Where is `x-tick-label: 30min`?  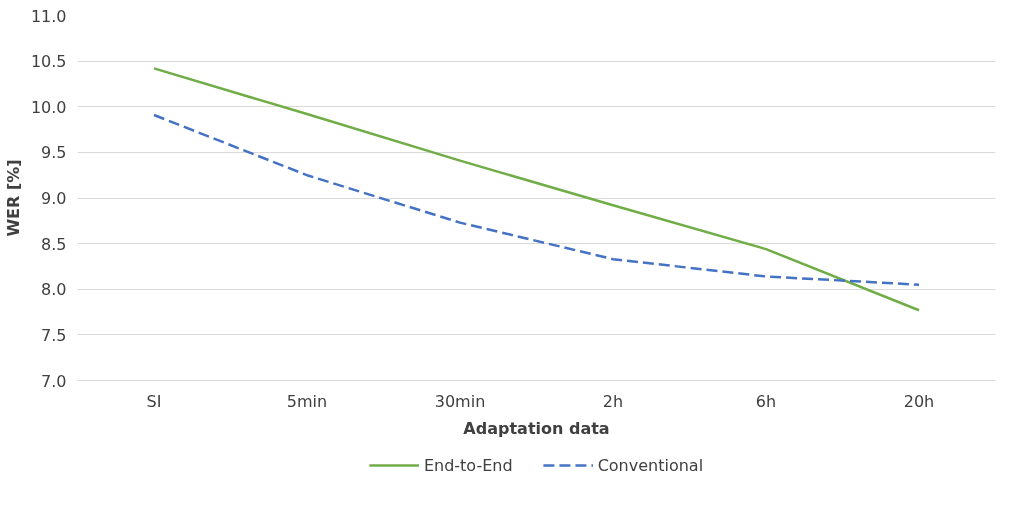 x-tick-label: 30min is located at coordinates (460, 401).